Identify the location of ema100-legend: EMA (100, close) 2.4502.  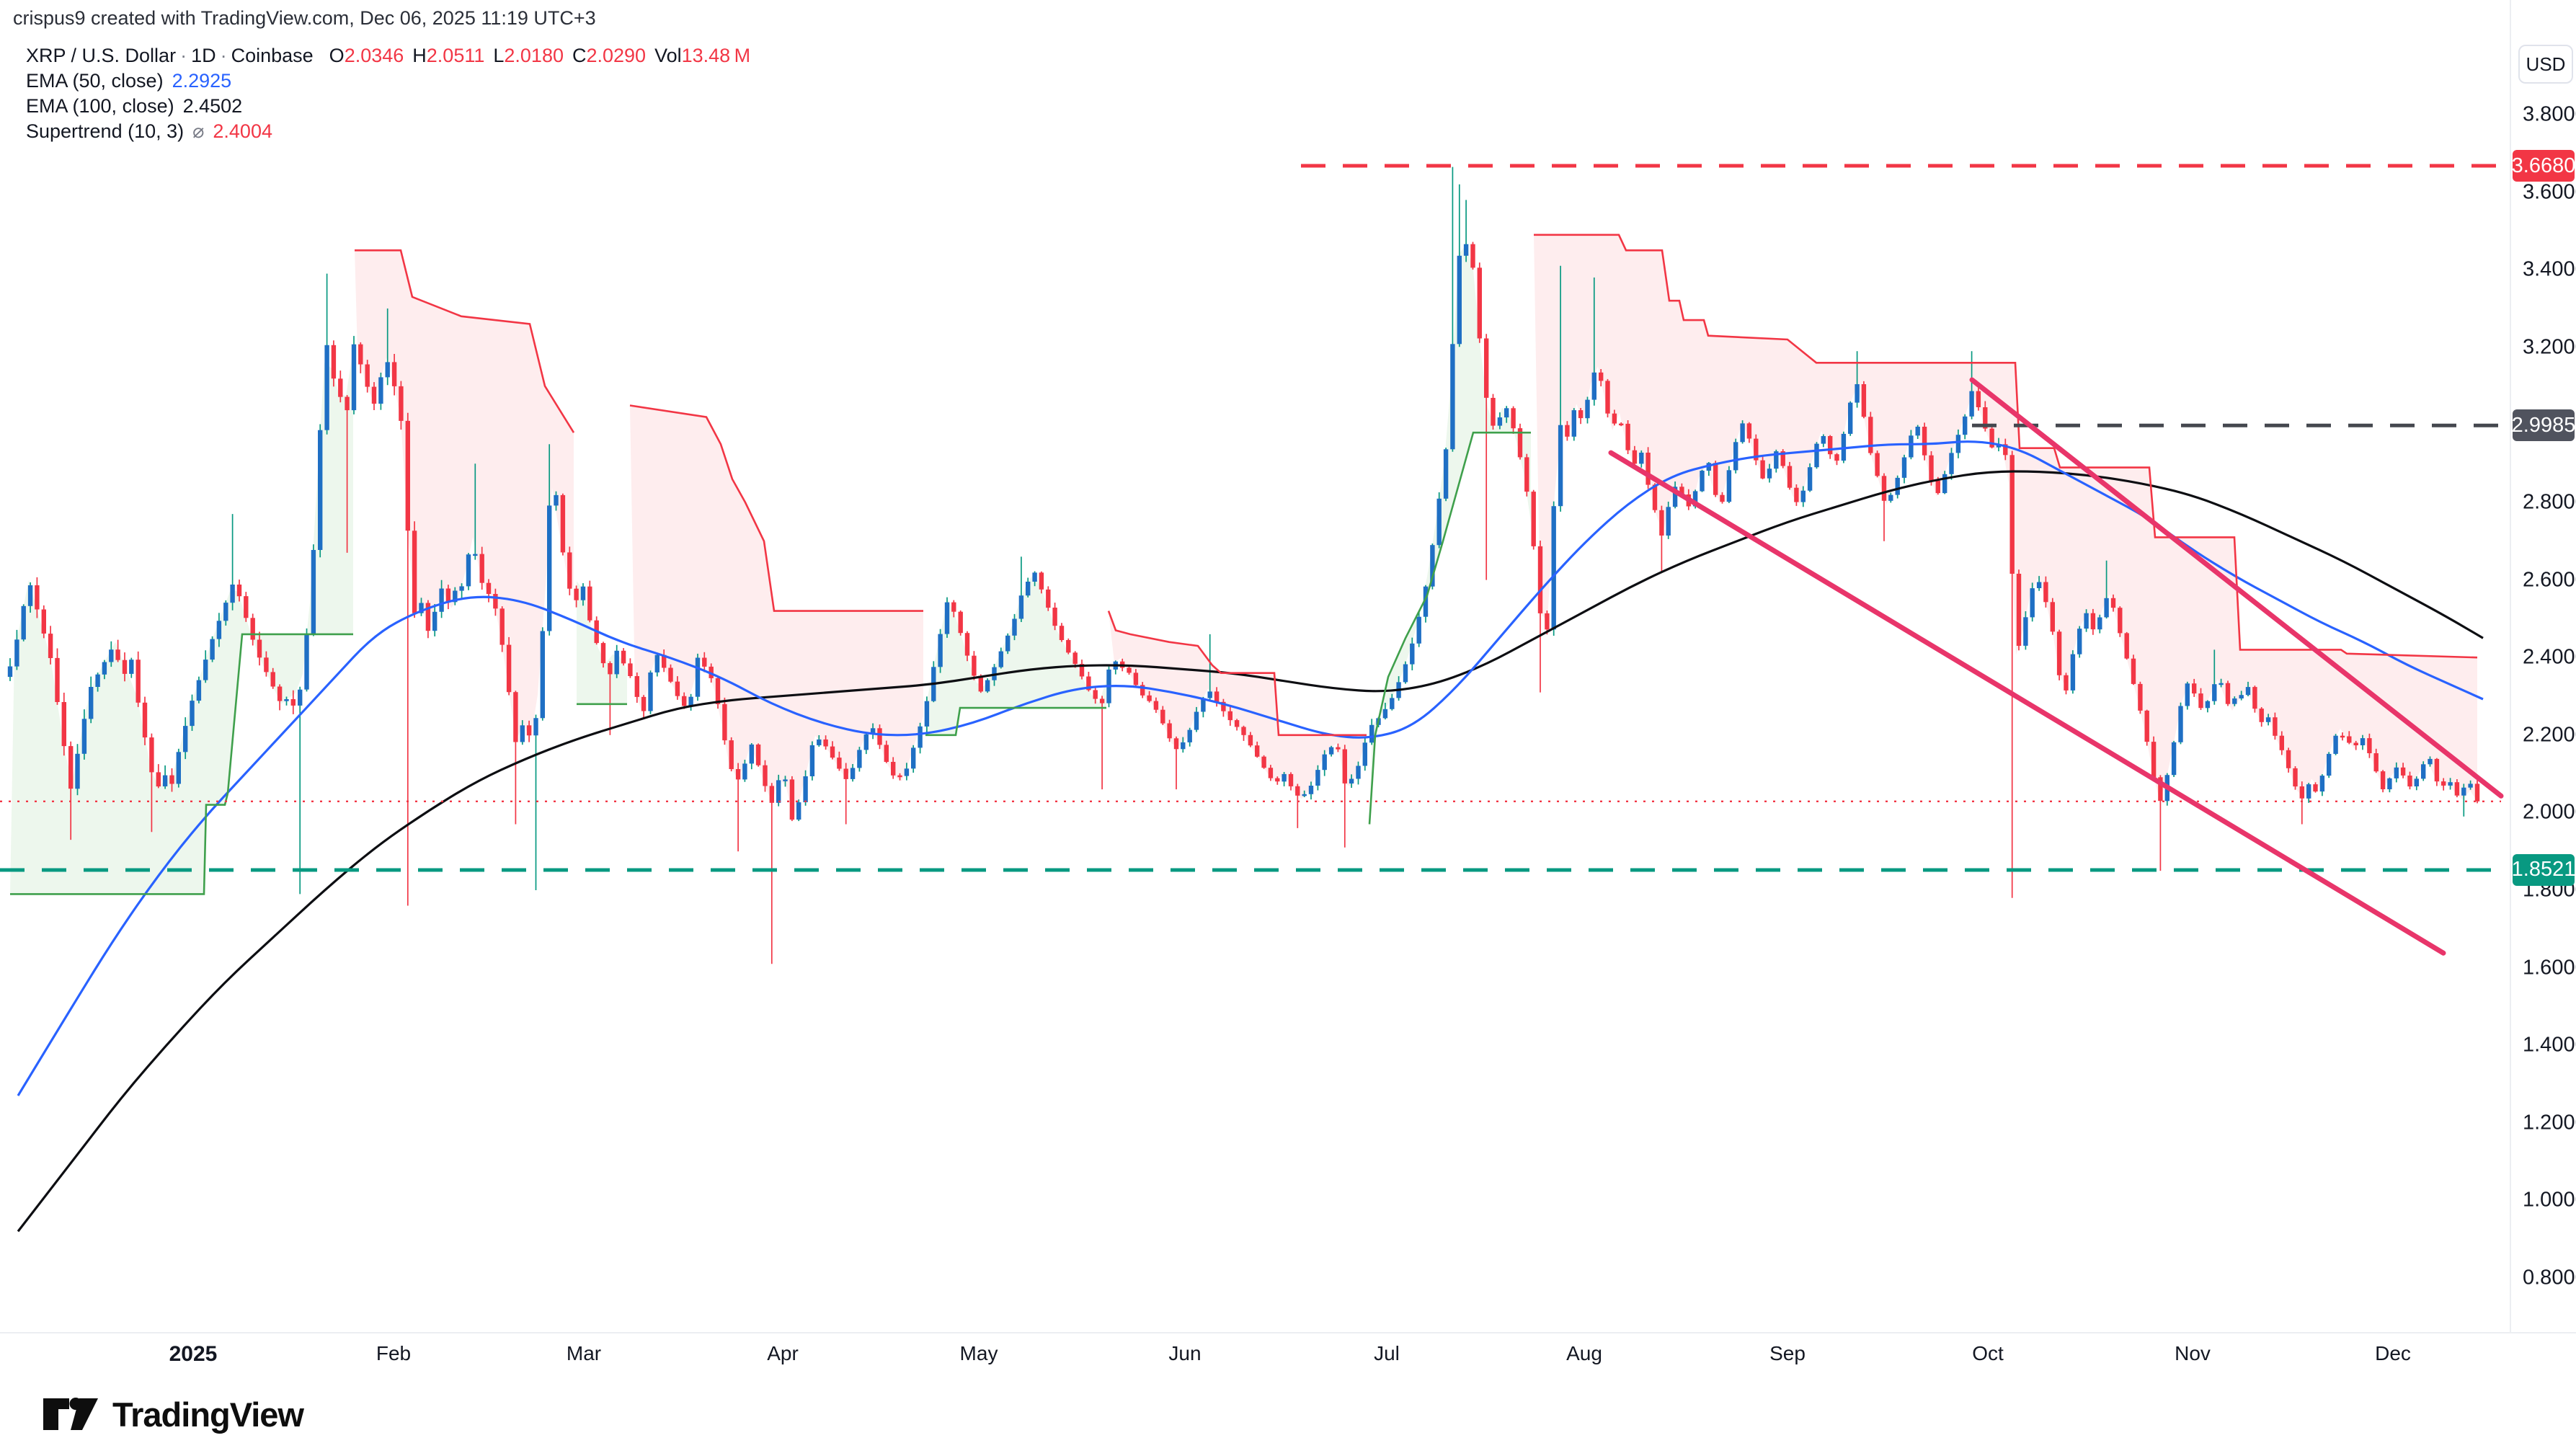
(134, 106).